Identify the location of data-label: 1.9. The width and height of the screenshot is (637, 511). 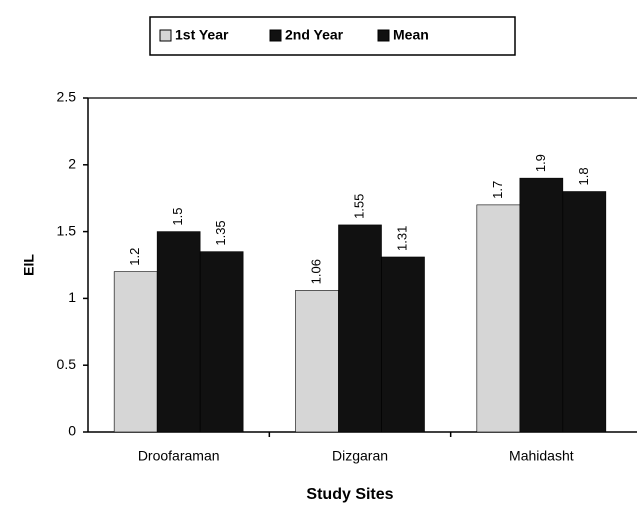
(540, 163).